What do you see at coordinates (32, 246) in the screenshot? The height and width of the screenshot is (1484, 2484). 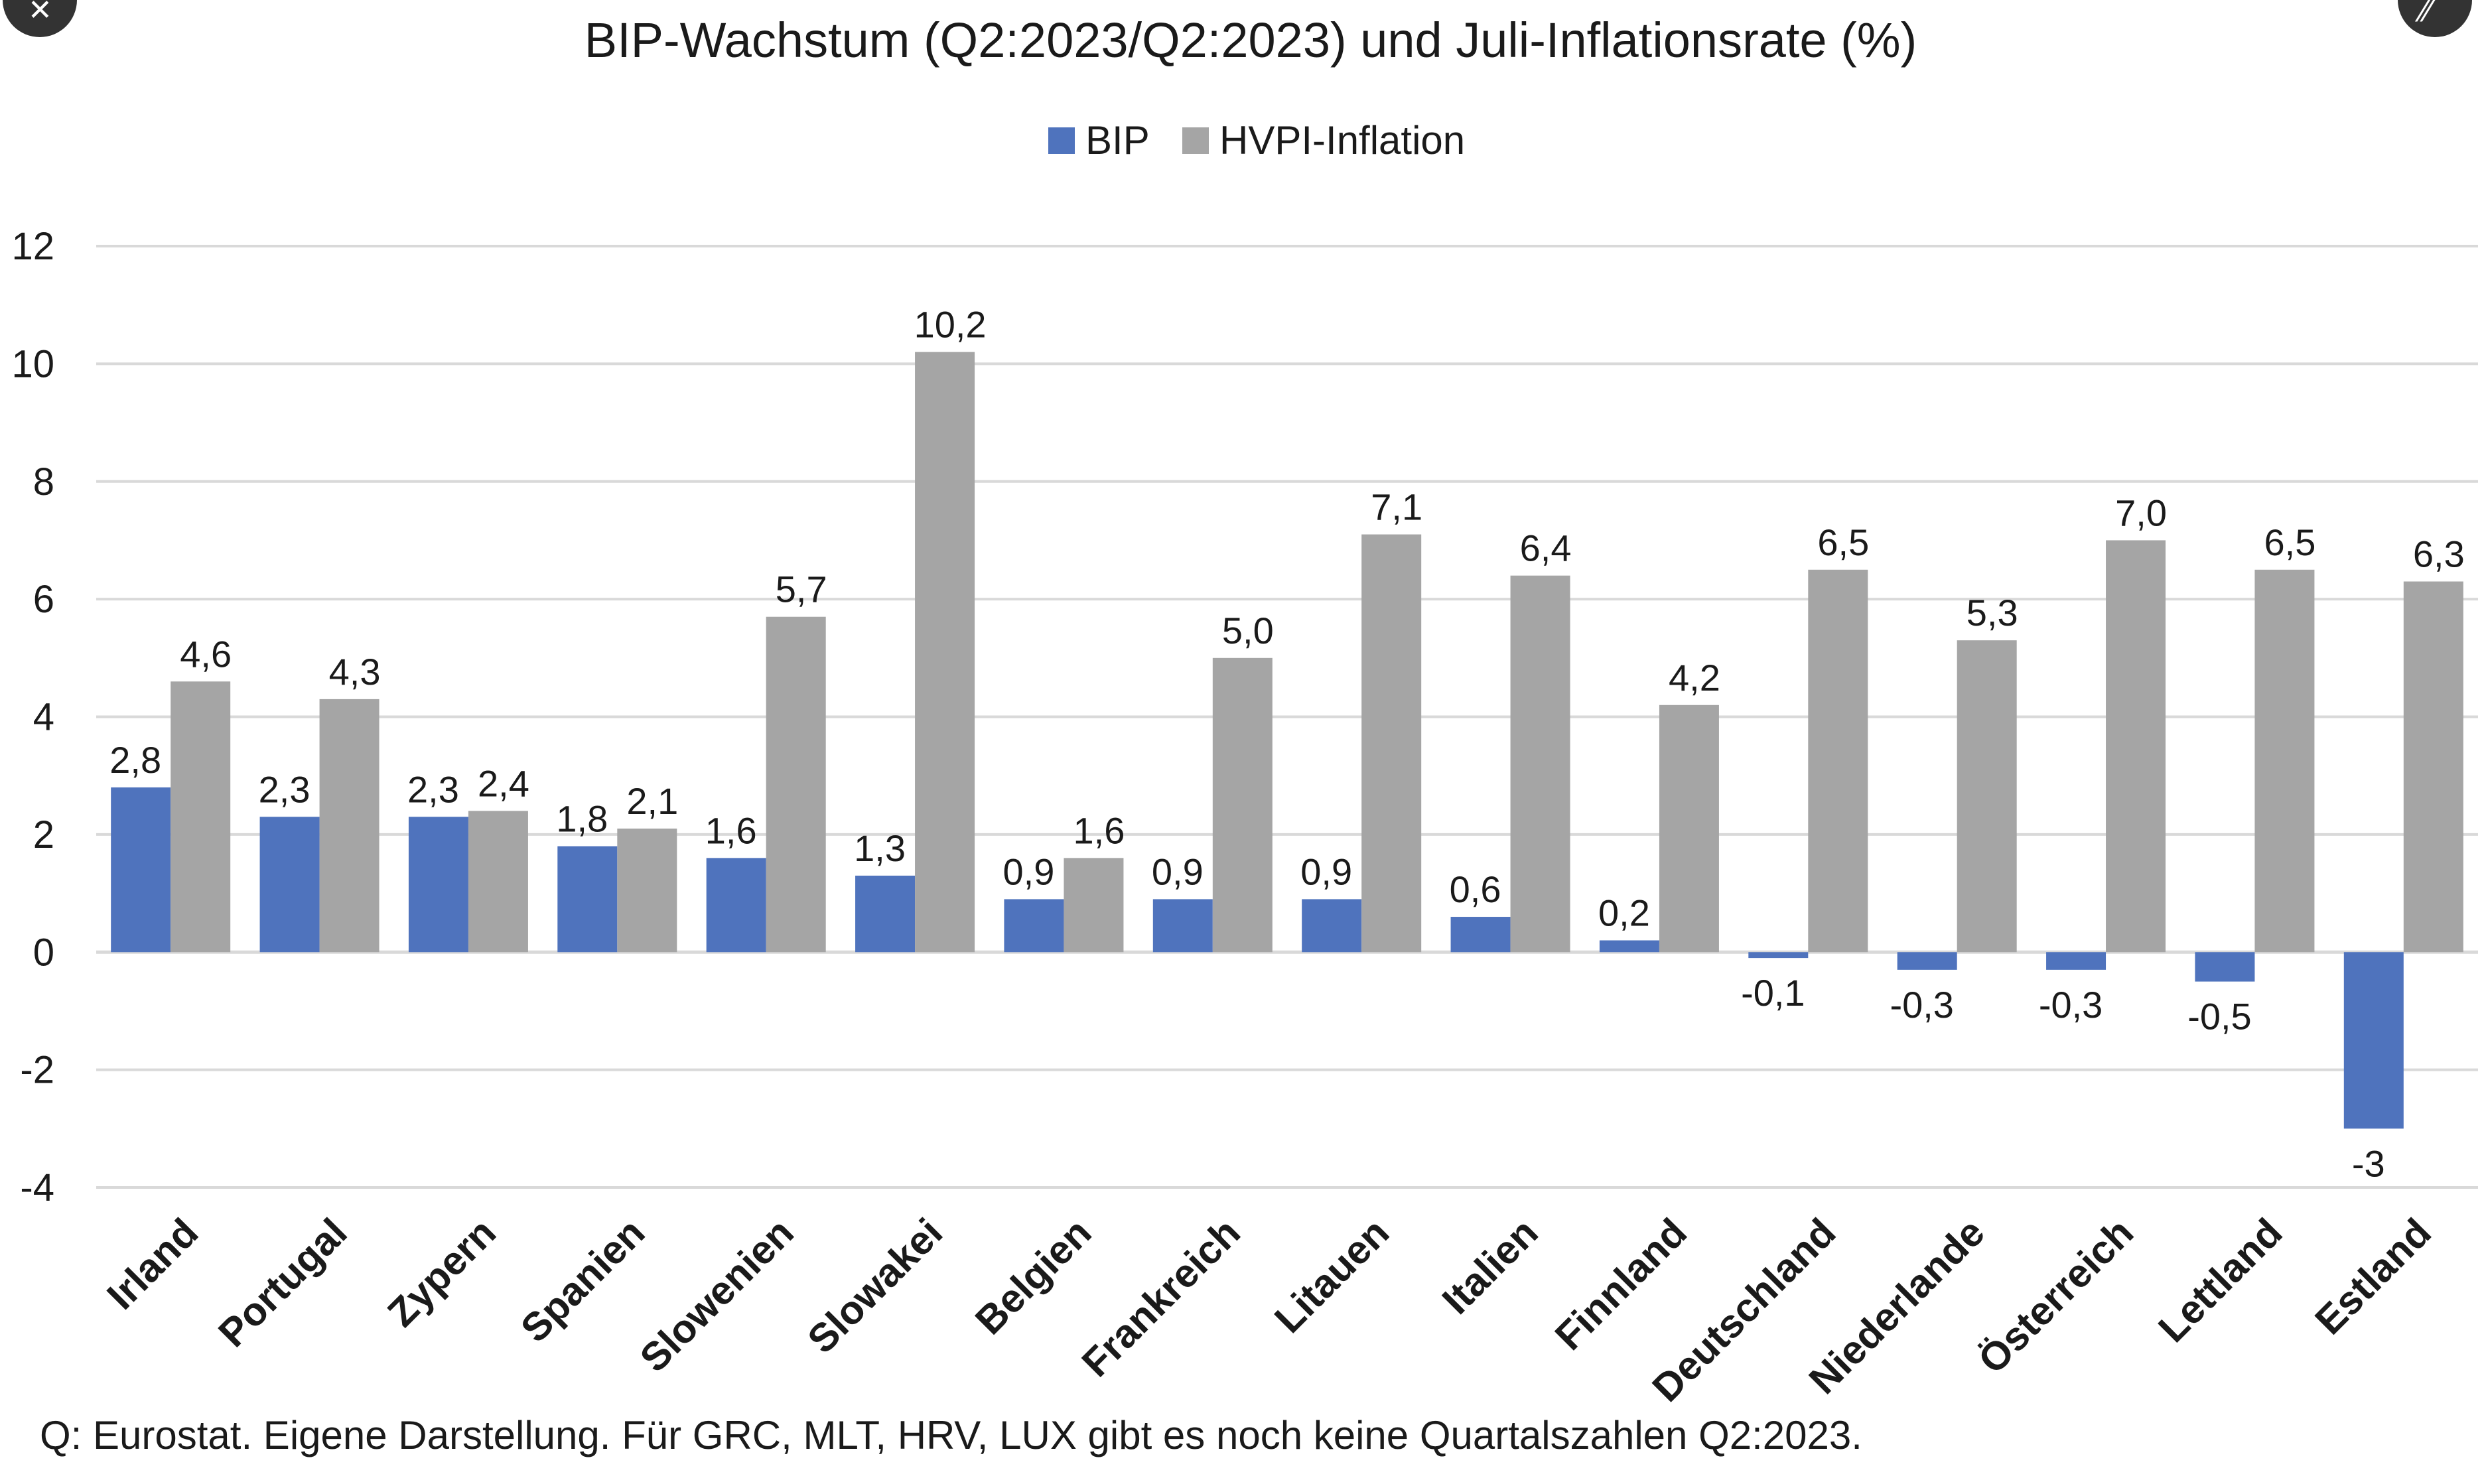 I see `y-tick-label: 12` at bounding box center [32, 246].